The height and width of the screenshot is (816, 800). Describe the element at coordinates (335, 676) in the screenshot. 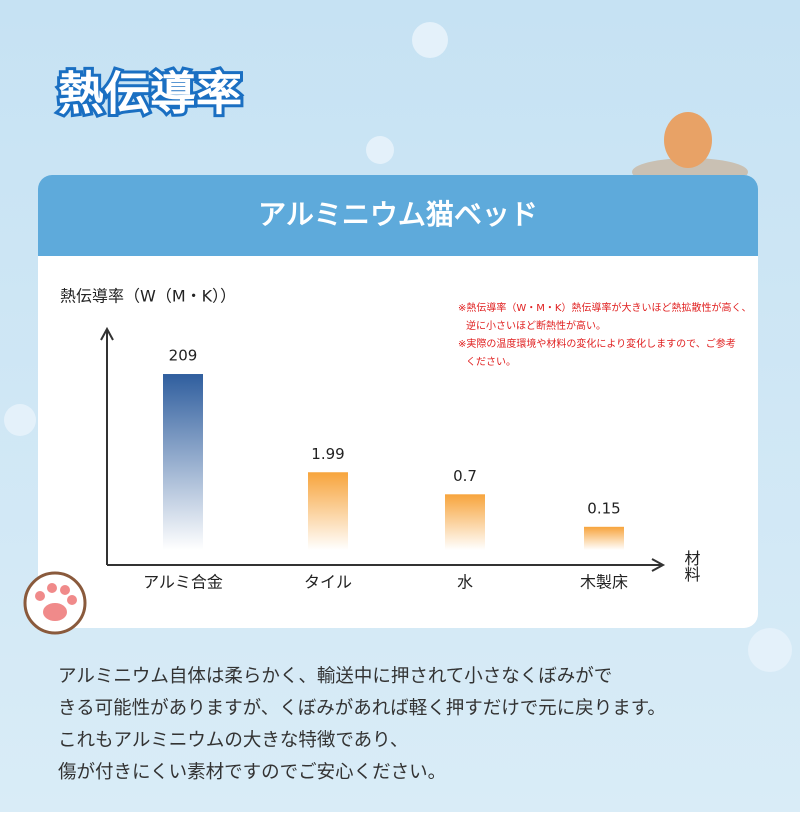

I see `body-line: アルミニウム自体は柔らかく、輸送中に押されて小さなくぼみがで` at that location.